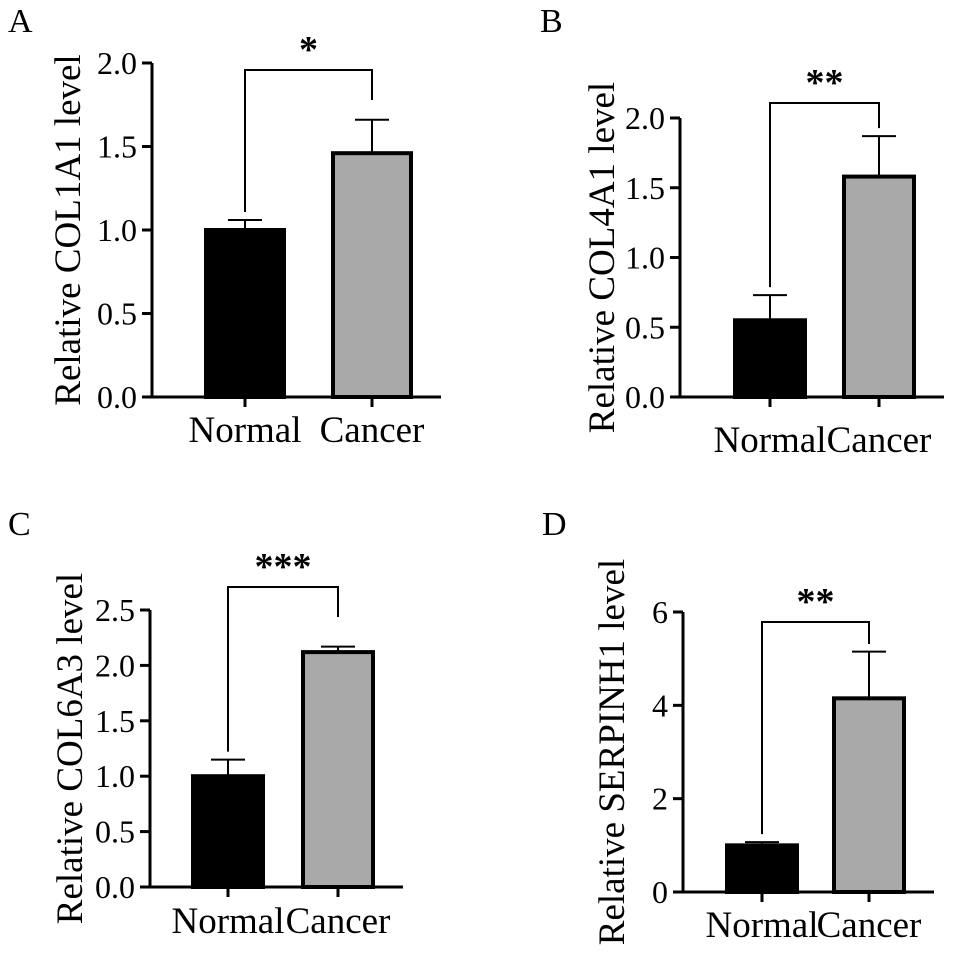 This screenshot has width=970, height=974. Describe the element at coordinates (283, 567) in the screenshot. I see `significance-label: ***` at that location.